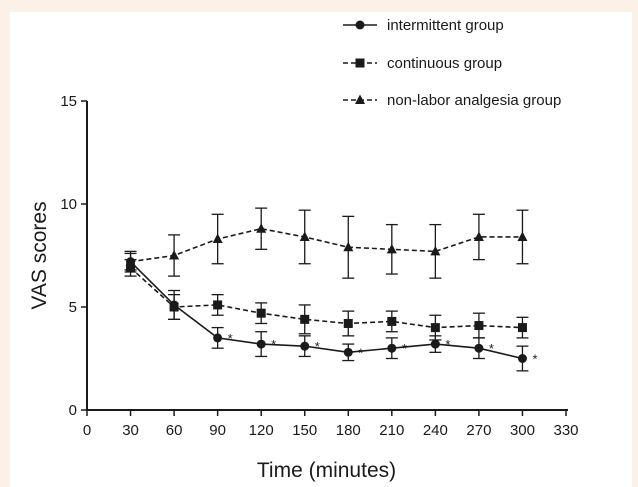  Describe the element at coordinates (73, 410) in the screenshot. I see `y-tick-label: 0` at that location.